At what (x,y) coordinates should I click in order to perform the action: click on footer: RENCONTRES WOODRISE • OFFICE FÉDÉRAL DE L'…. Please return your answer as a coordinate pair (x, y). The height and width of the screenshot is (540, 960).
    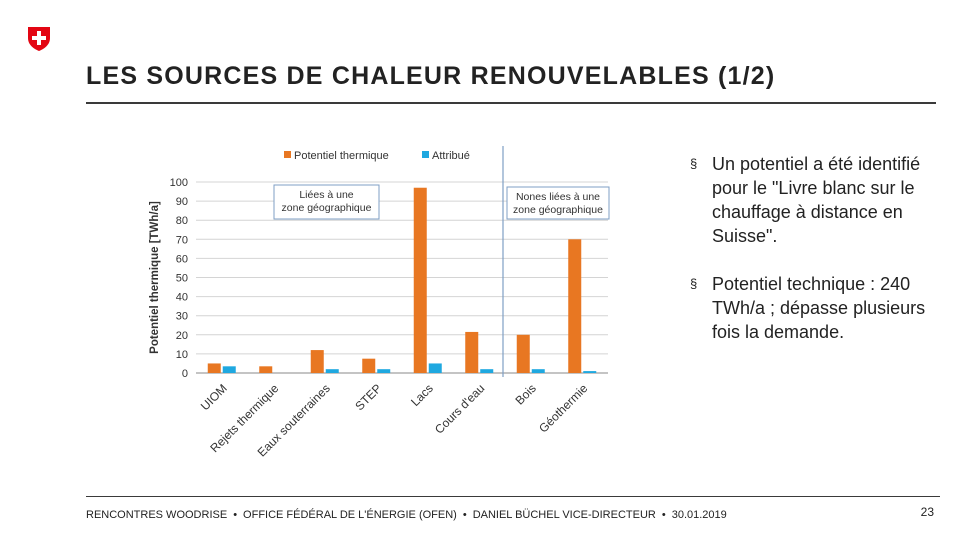
    Looking at the image, I should click on (406, 515).